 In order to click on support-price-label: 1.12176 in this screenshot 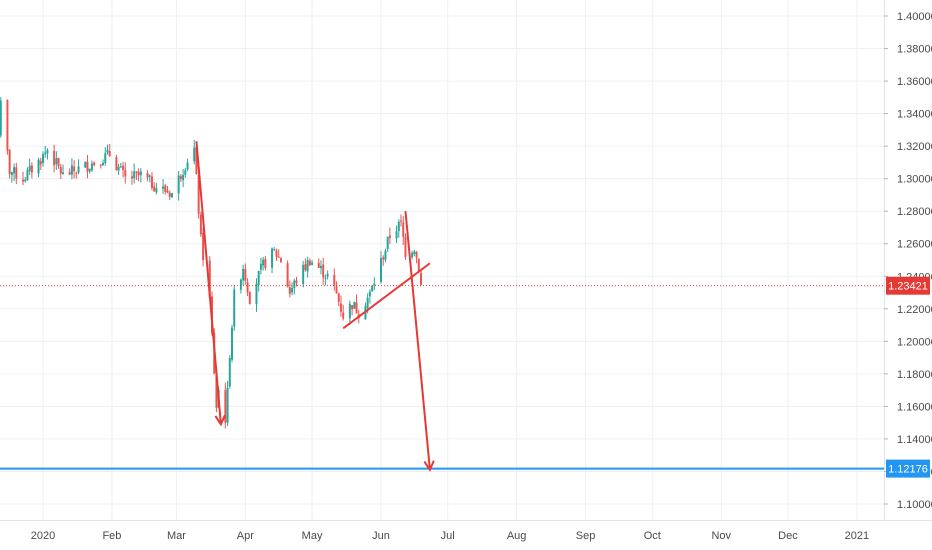, I will do `click(908, 470)`.